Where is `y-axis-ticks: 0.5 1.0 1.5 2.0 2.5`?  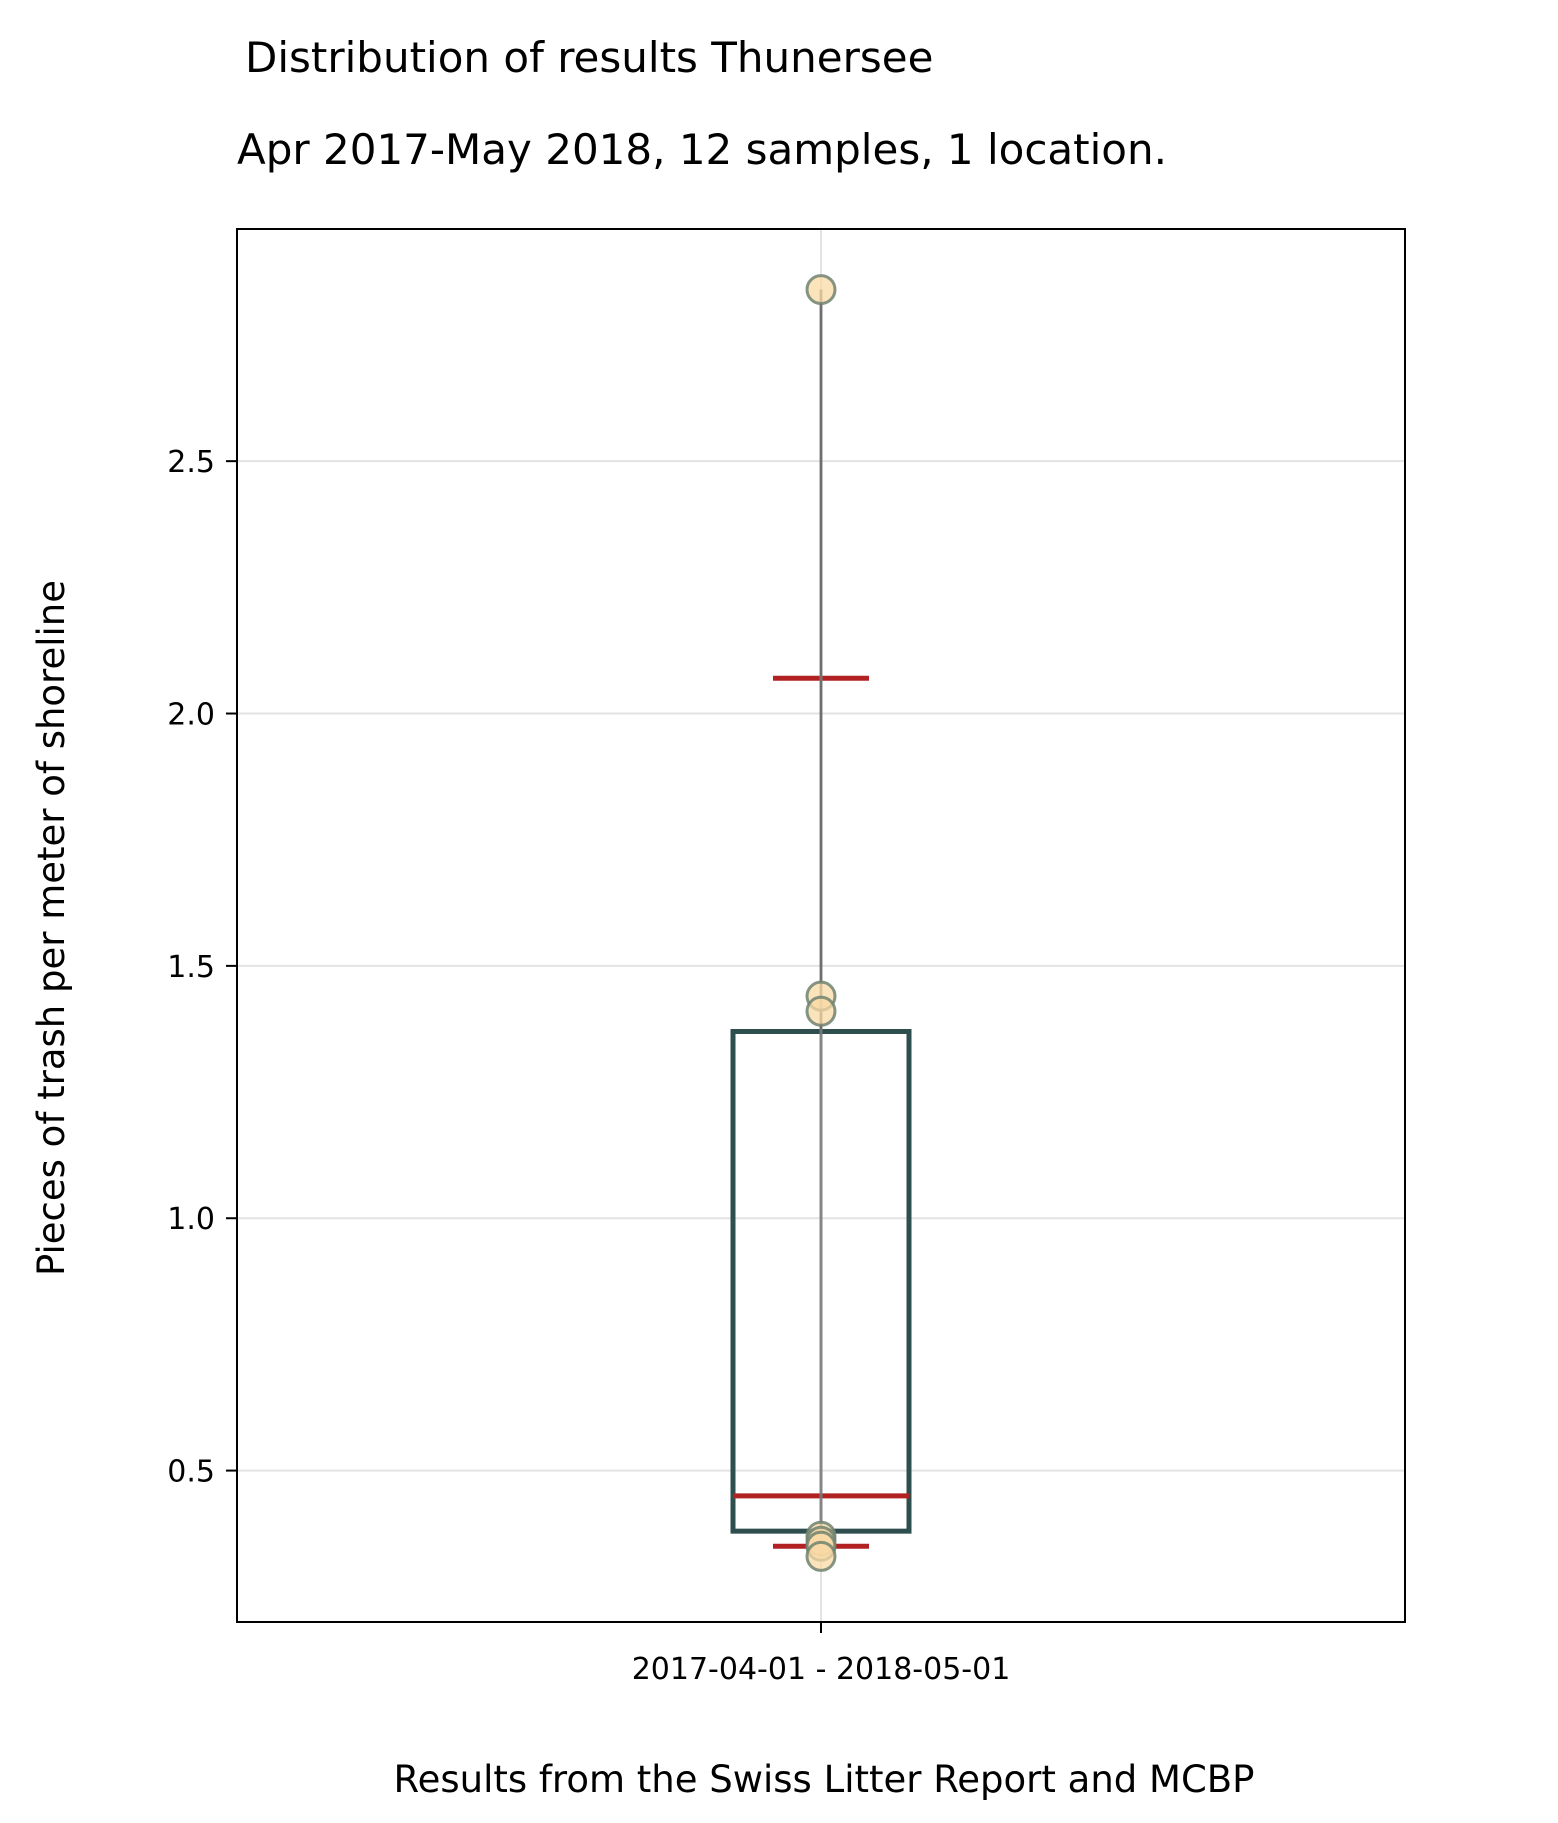
y-axis-ticks: 0.5 1.0 1.5 2.0 2.5 is located at coordinates (202, 967).